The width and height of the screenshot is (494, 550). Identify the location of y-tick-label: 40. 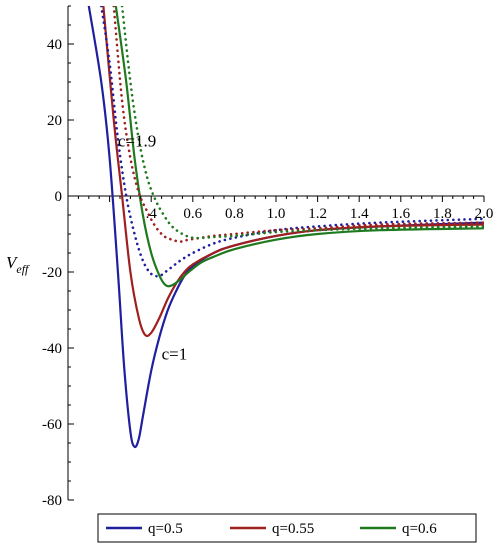
(54, 45).